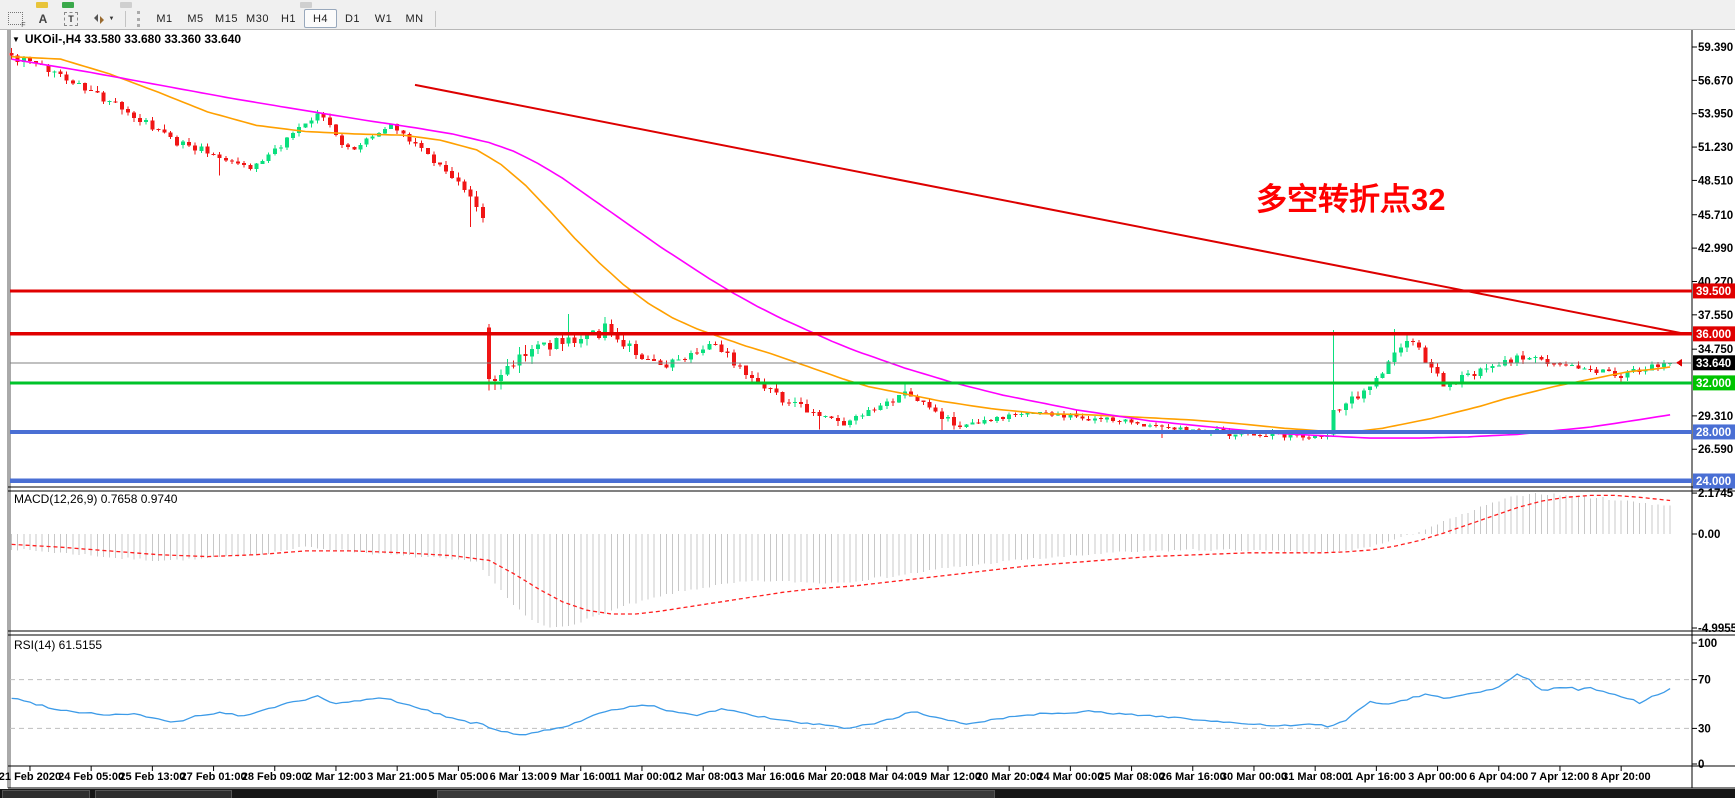  Describe the element at coordinates (91, 777) in the screenshot. I see `svg-text: 24 Feb 05:00` at that location.